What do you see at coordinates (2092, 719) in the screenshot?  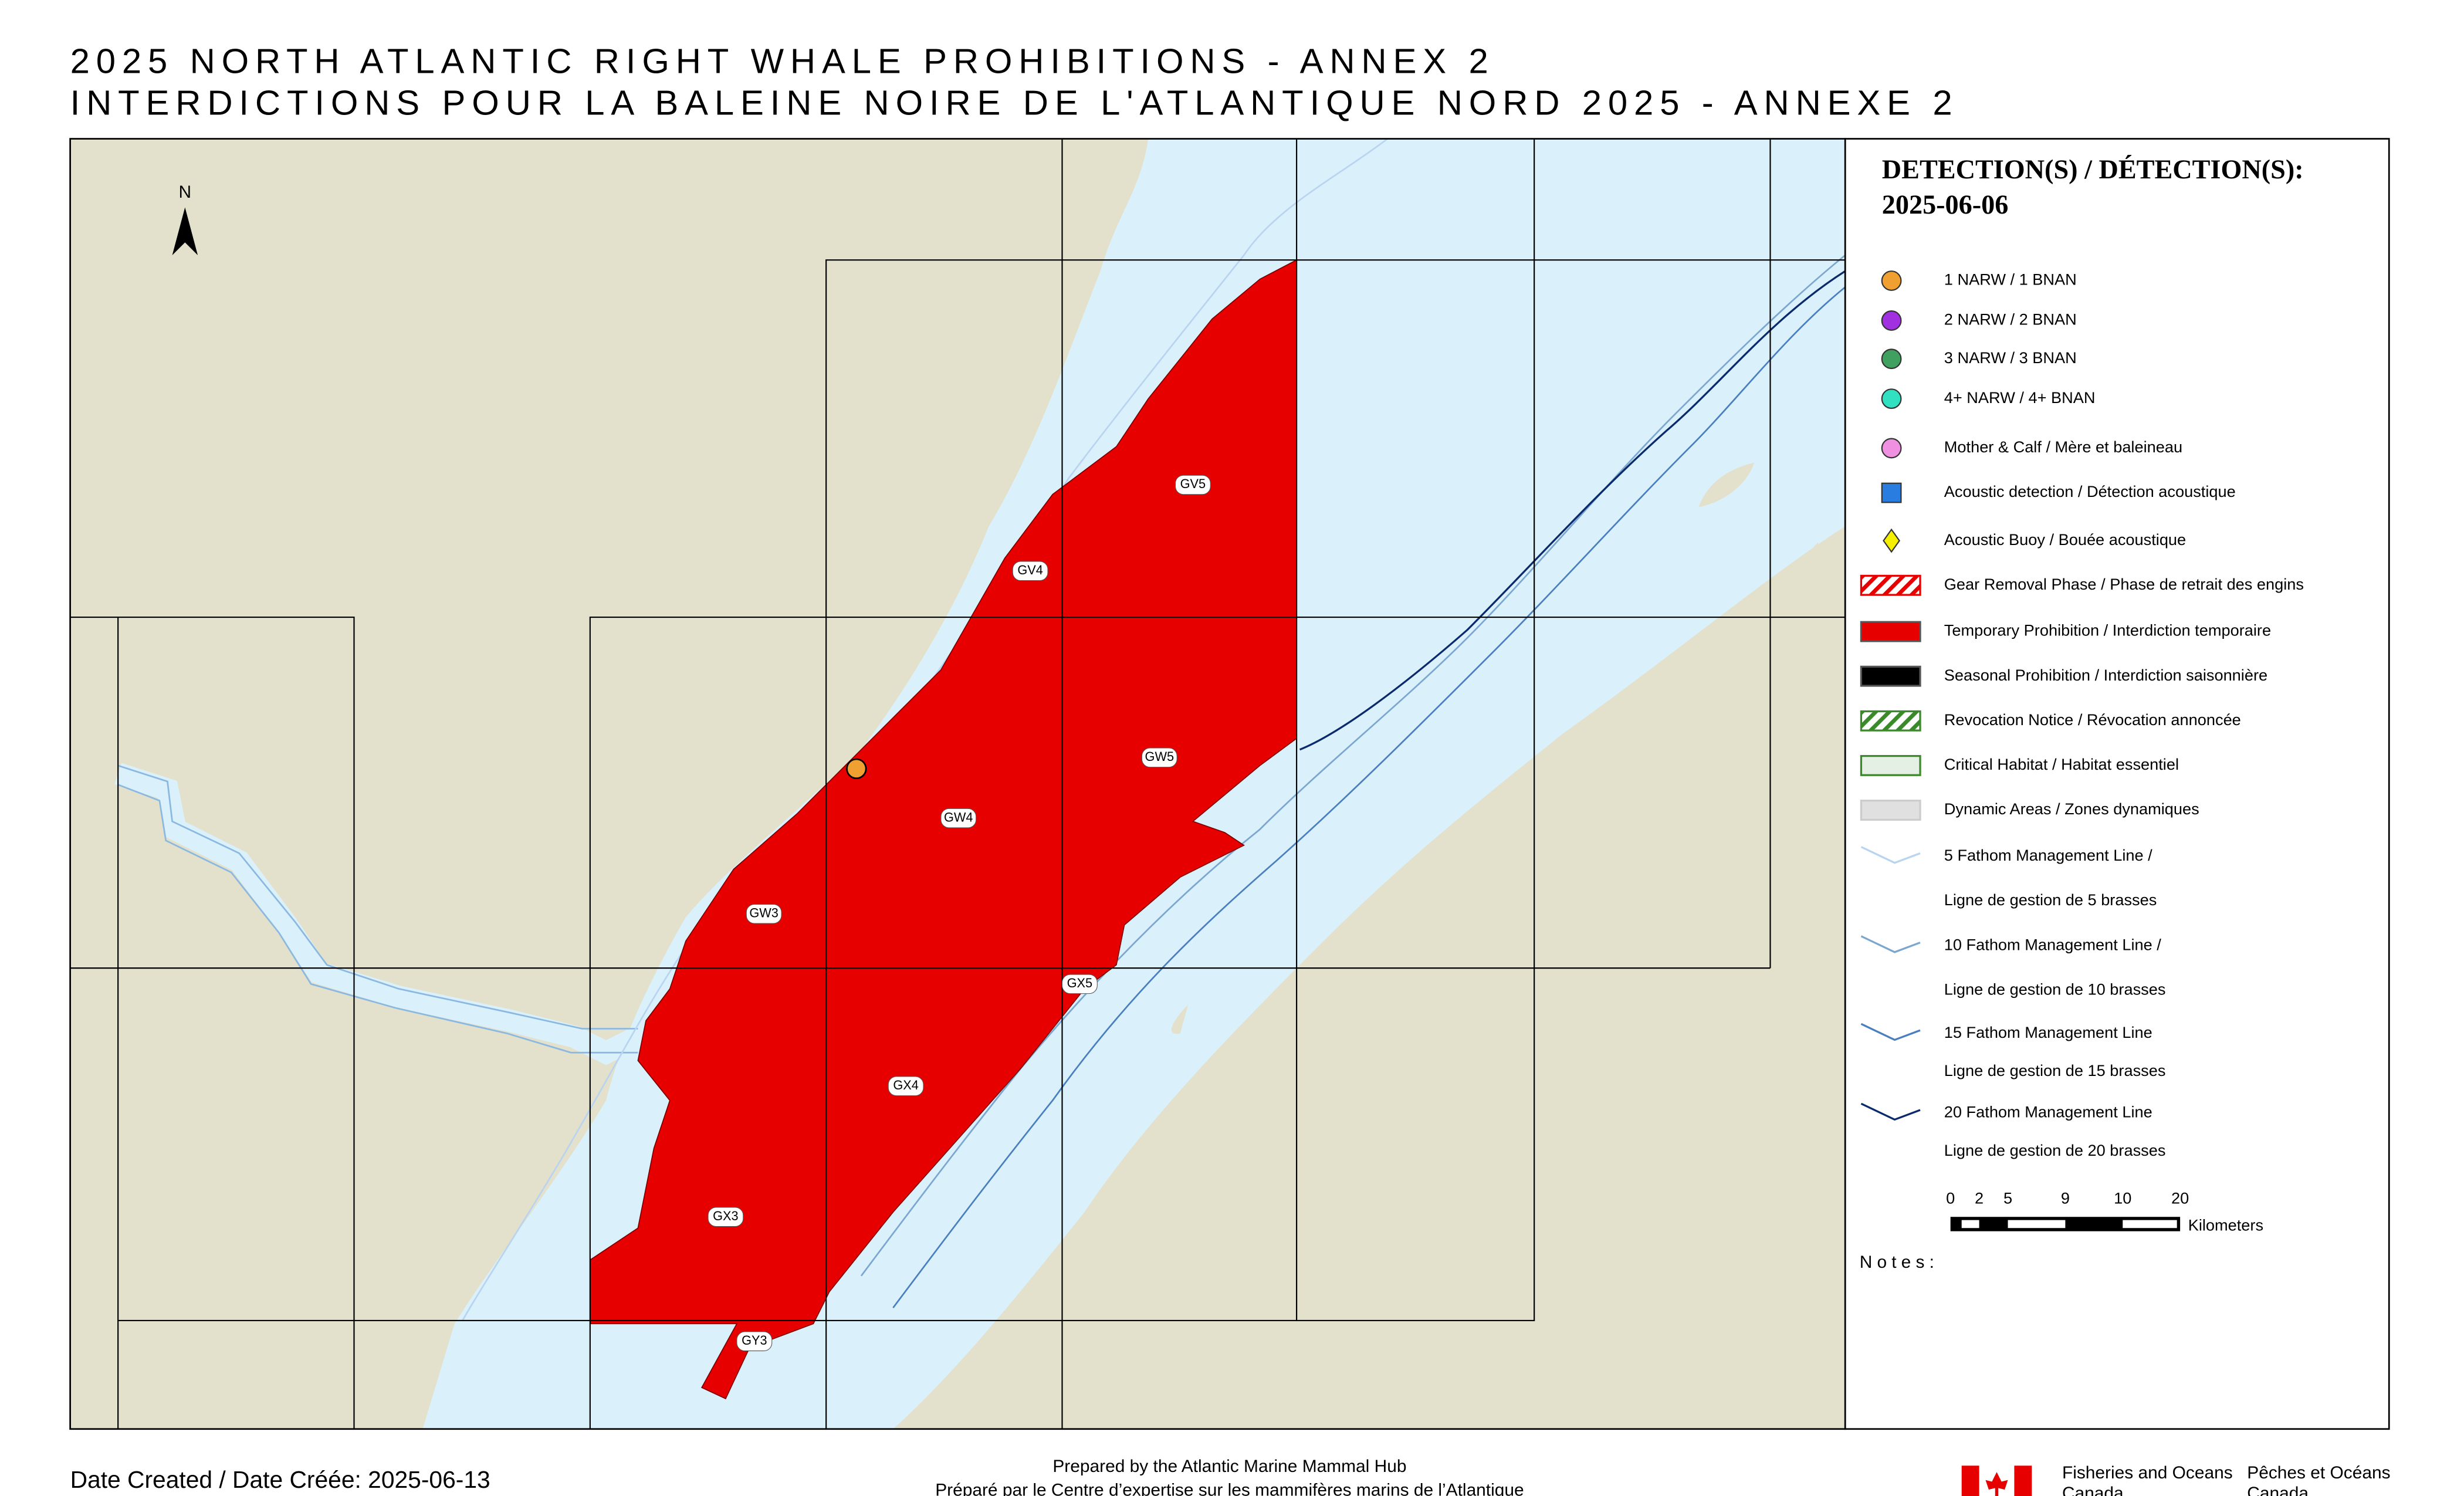 I see `legend-label: Revocation Notice / Révocation annoncée` at bounding box center [2092, 719].